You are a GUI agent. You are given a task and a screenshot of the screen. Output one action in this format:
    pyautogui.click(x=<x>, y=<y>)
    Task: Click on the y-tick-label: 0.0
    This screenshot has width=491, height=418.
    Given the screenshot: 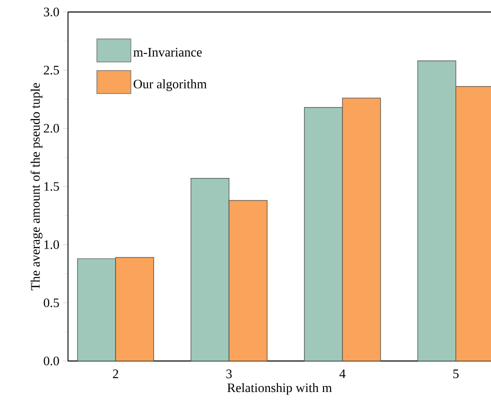 What is the action you would take?
    pyautogui.click(x=51, y=361)
    